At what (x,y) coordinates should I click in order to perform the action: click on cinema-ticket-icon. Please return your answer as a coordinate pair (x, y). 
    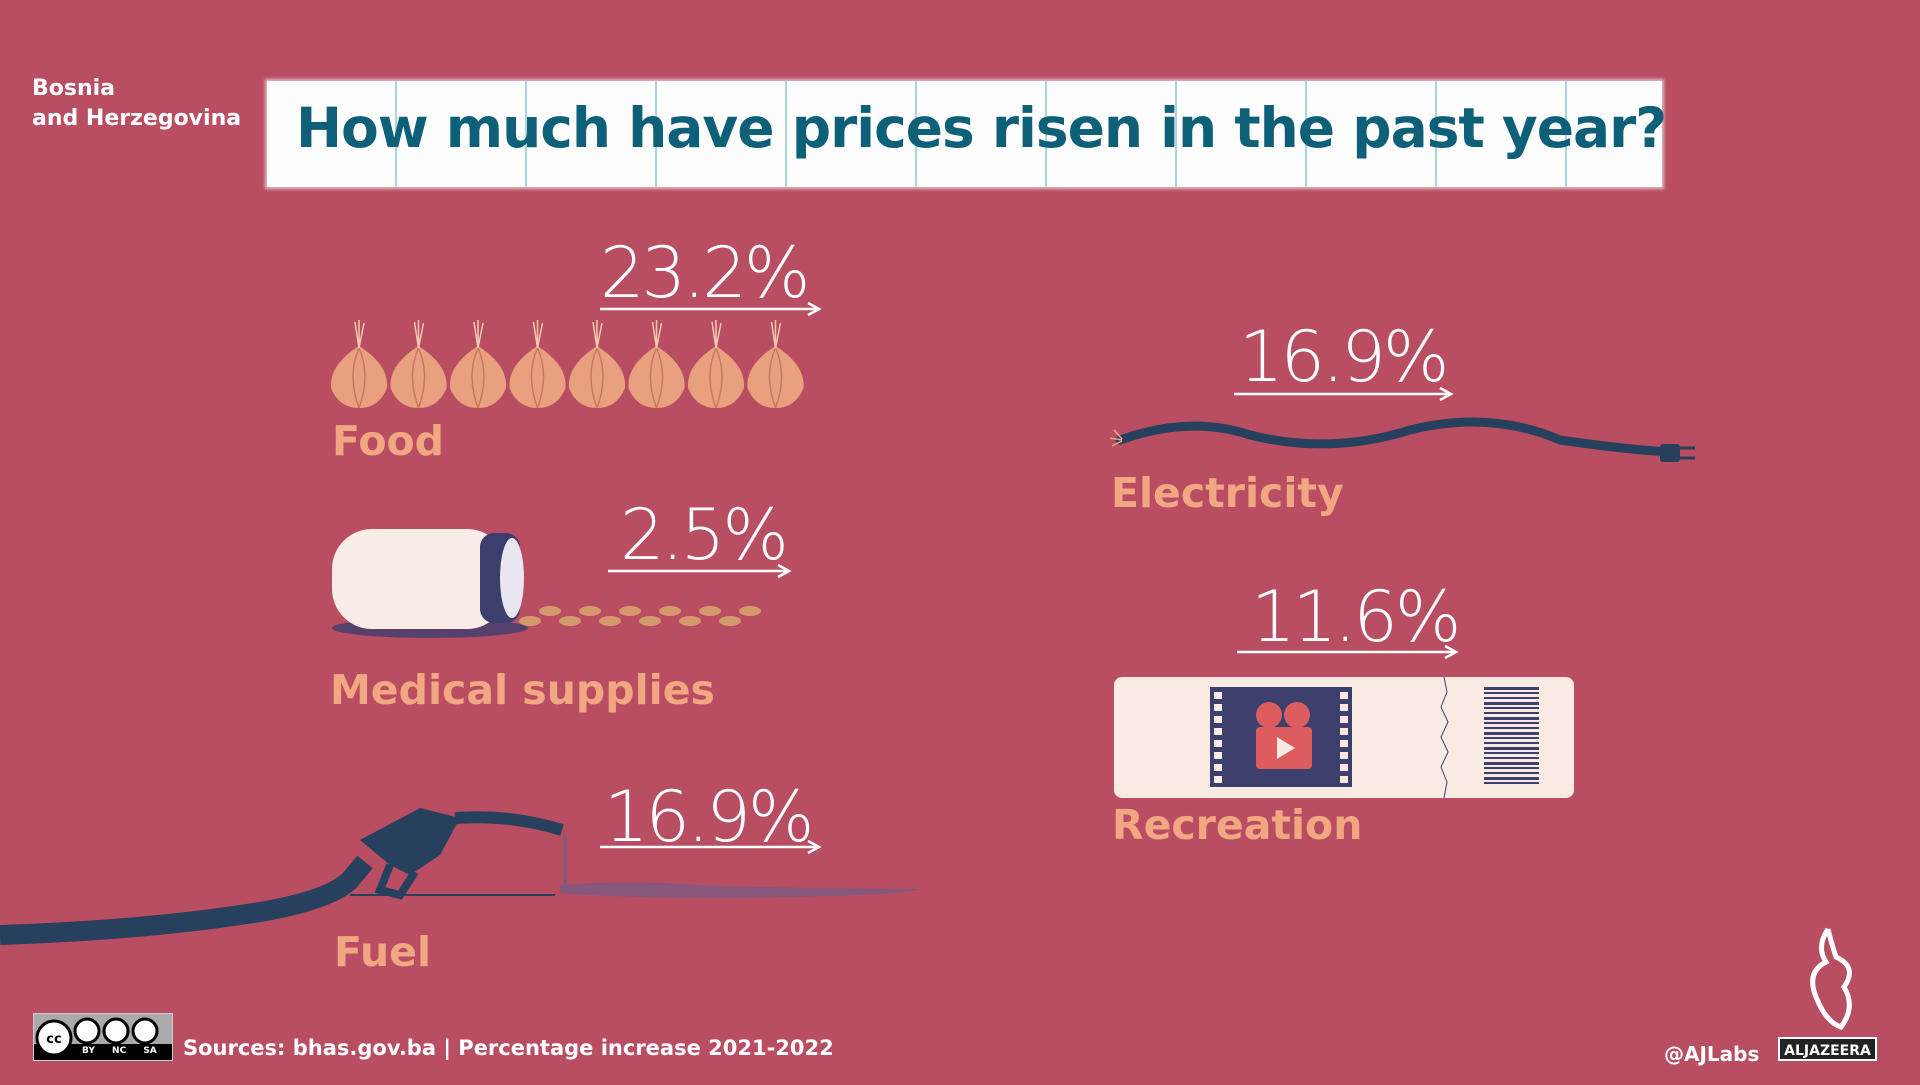
    Looking at the image, I should click on (1344, 737).